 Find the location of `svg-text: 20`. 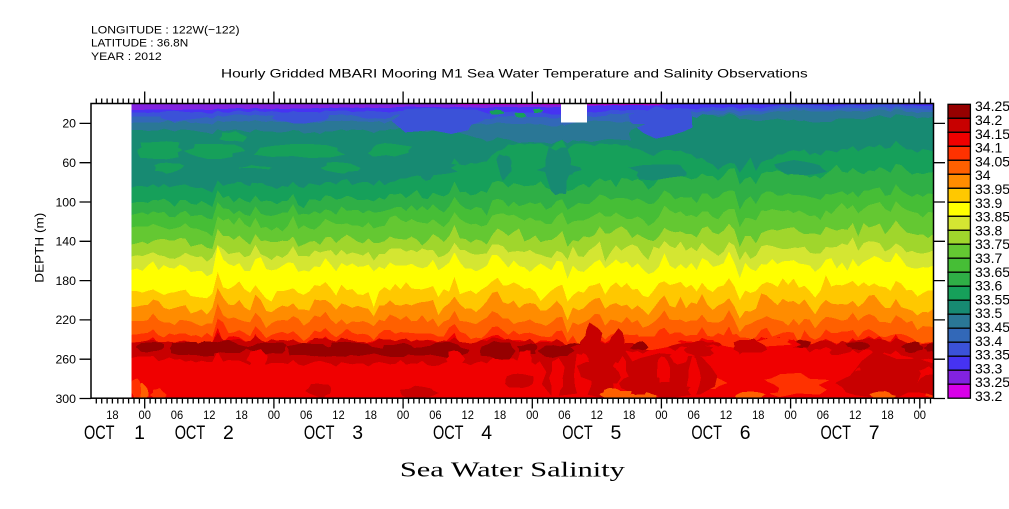

svg-text: 20 is located at coordinates (69, 124).